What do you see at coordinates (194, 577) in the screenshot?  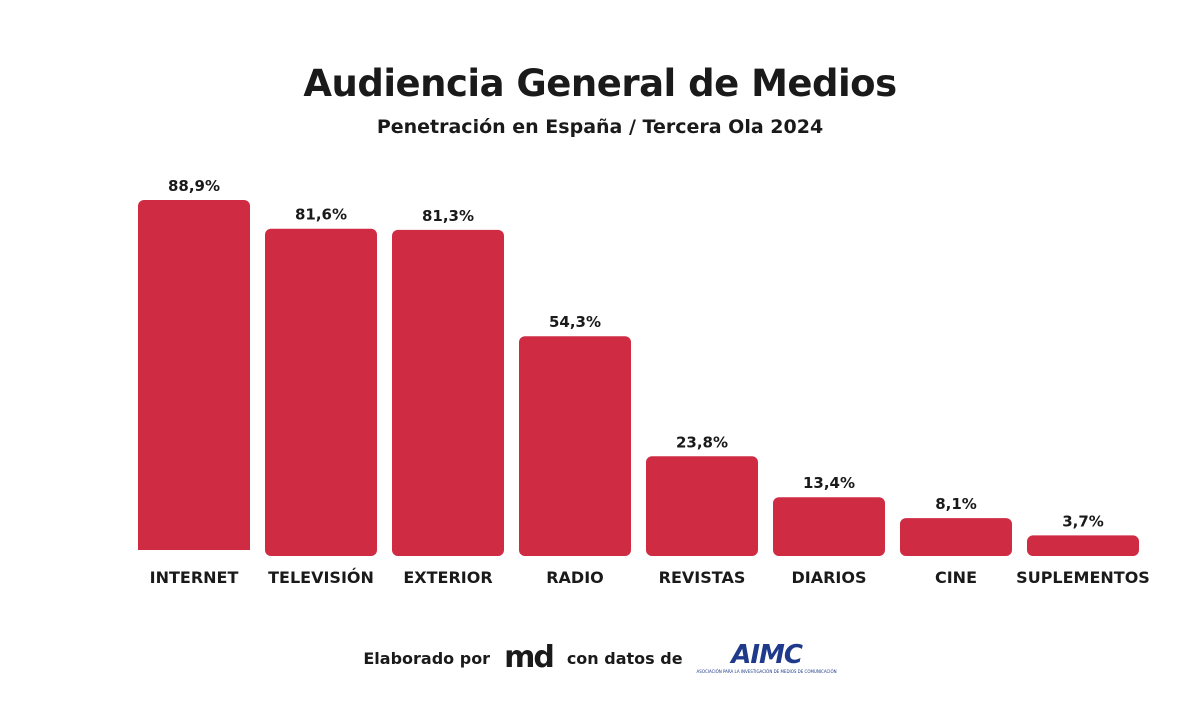 I see `category-label: INTERNET` at bounding box center [194, 577].